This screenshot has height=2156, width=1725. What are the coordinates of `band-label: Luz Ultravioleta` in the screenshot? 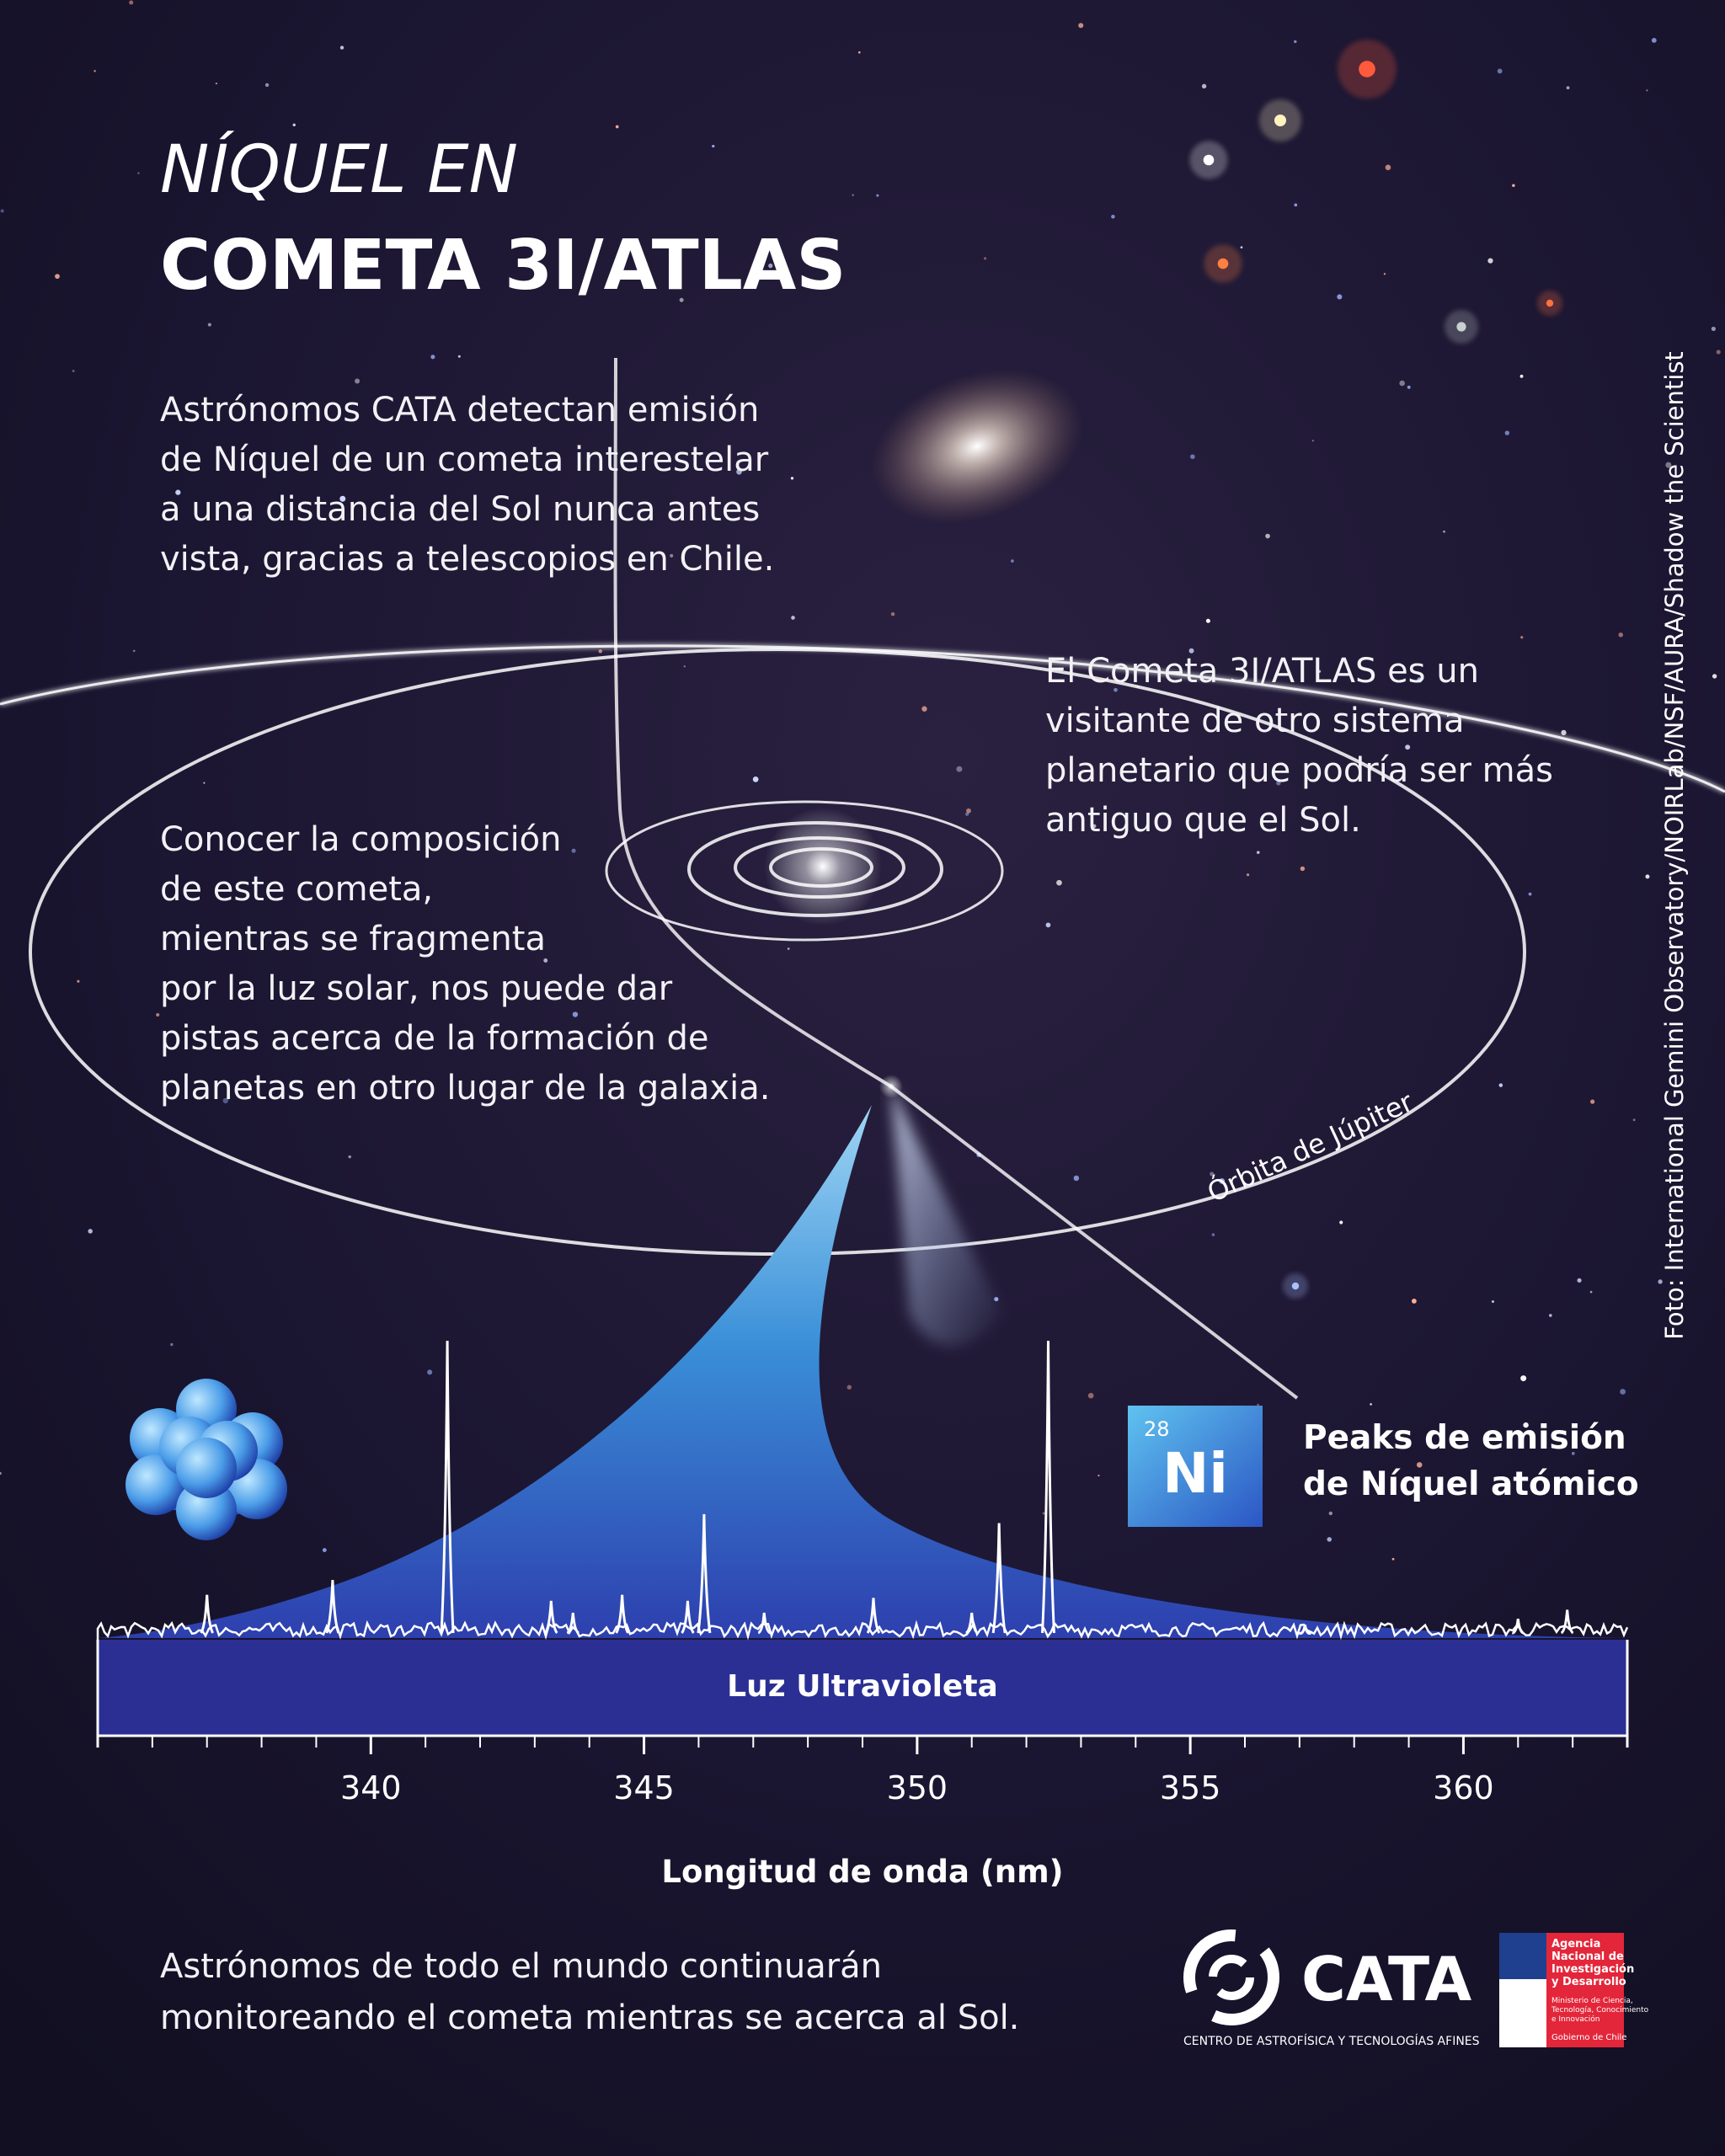 It's located at (862, 1686).